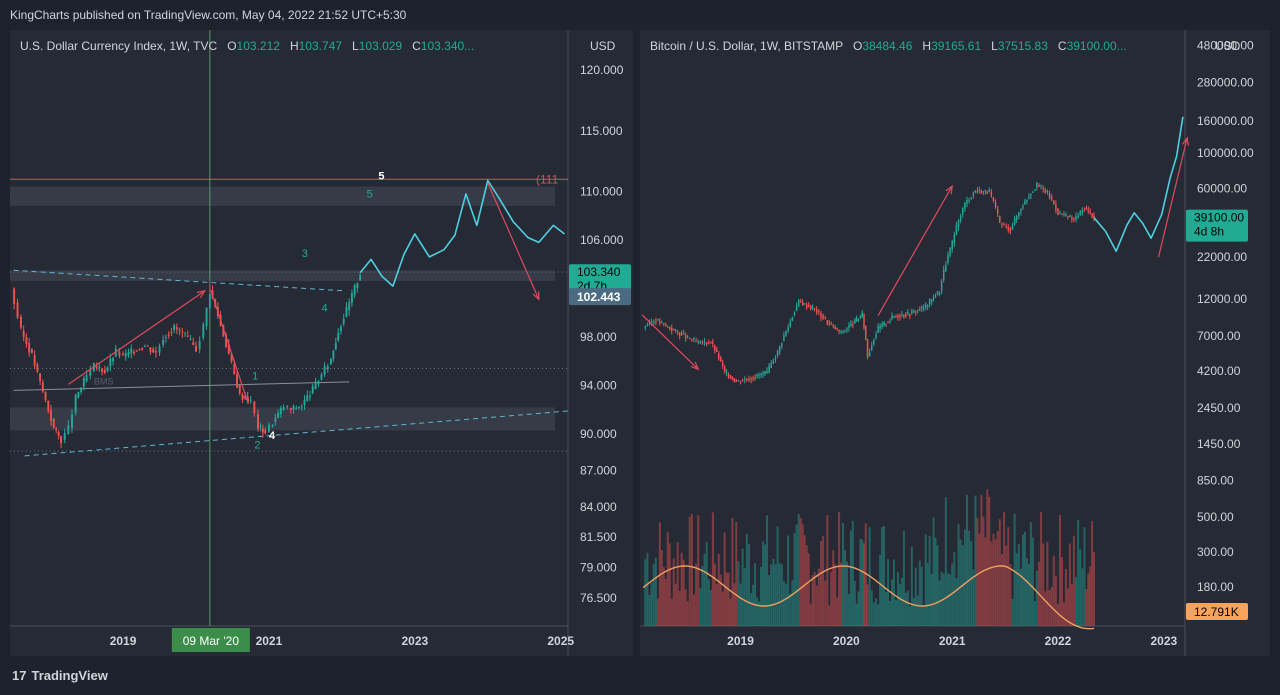 This screenshot has width=1280, height=695. I want to click on crosshair-date-badge, so click(210, 640).